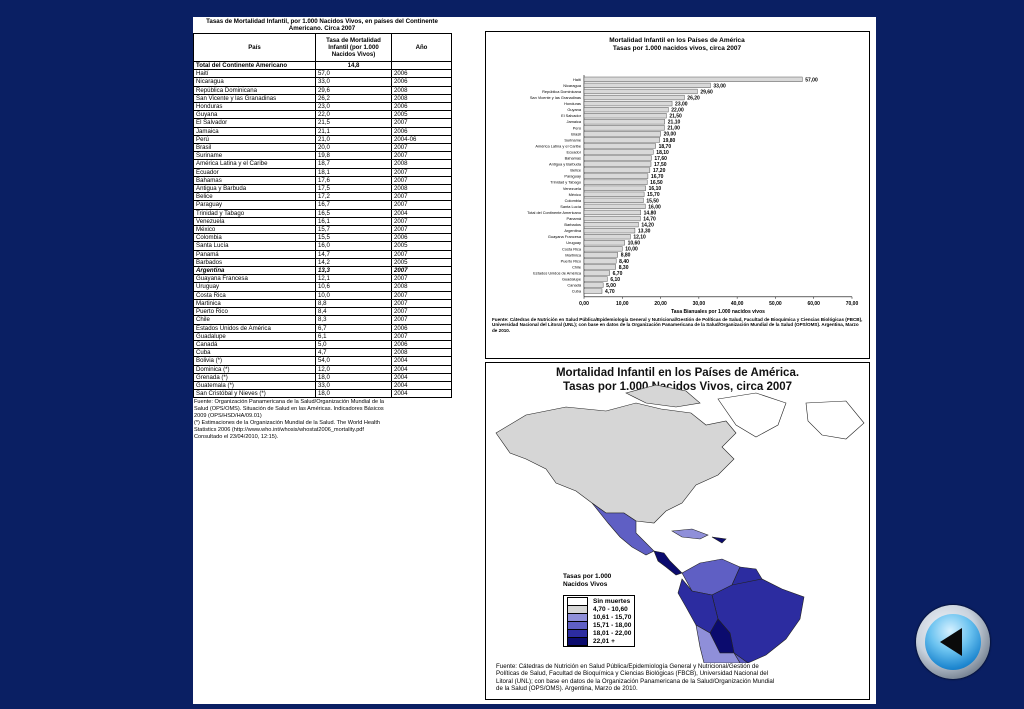  I want to click on table-row: Grenada (*) 18,0 2004, so click(322, 377).